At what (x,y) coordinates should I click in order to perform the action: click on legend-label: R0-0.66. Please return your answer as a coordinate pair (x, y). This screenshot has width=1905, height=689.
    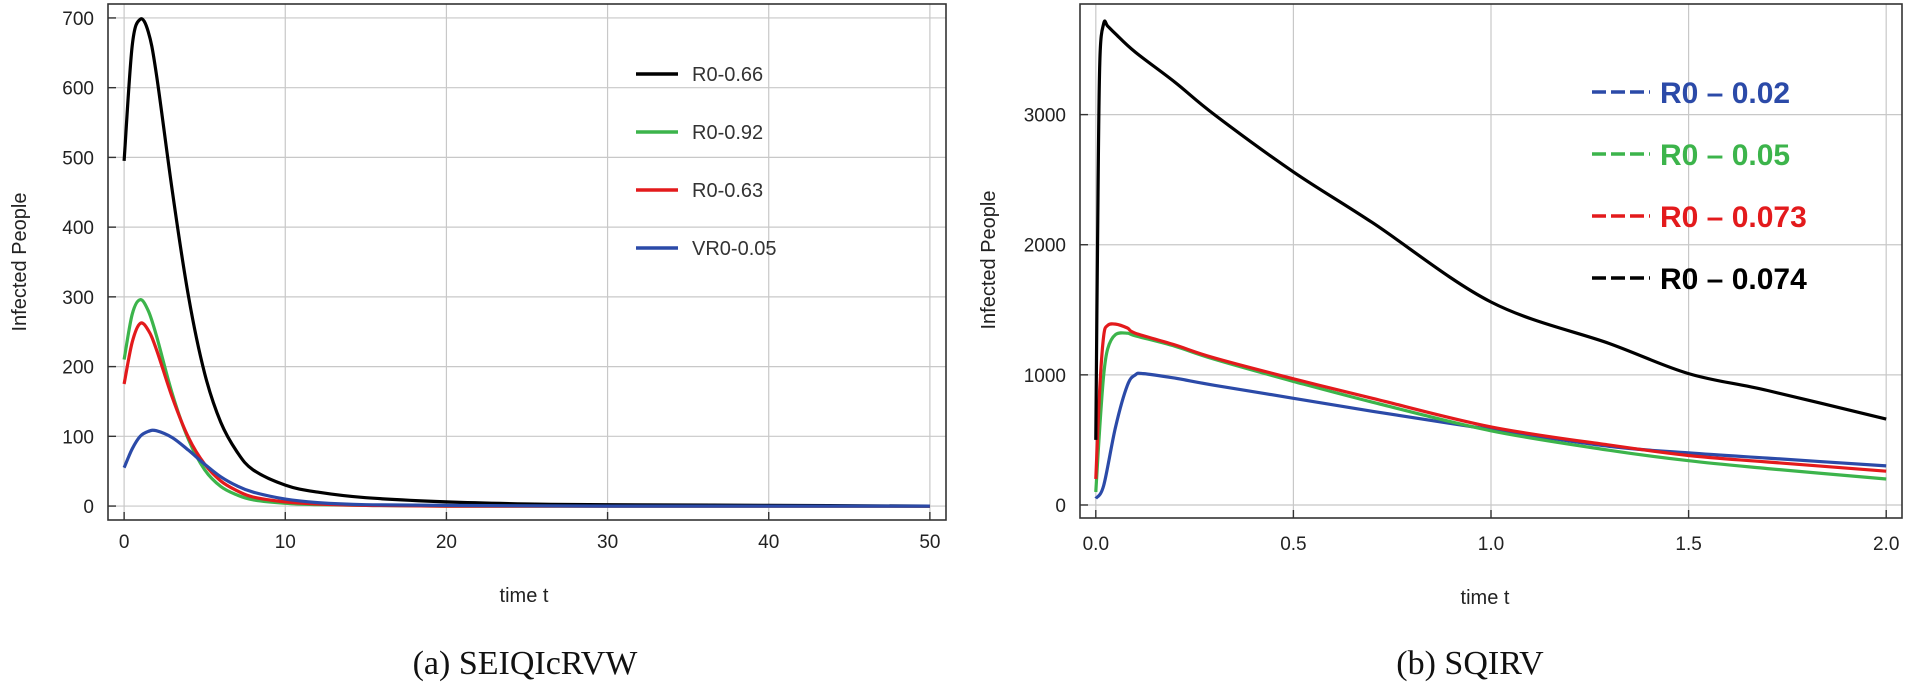
    Looking at the image, I should click on (727, 75).